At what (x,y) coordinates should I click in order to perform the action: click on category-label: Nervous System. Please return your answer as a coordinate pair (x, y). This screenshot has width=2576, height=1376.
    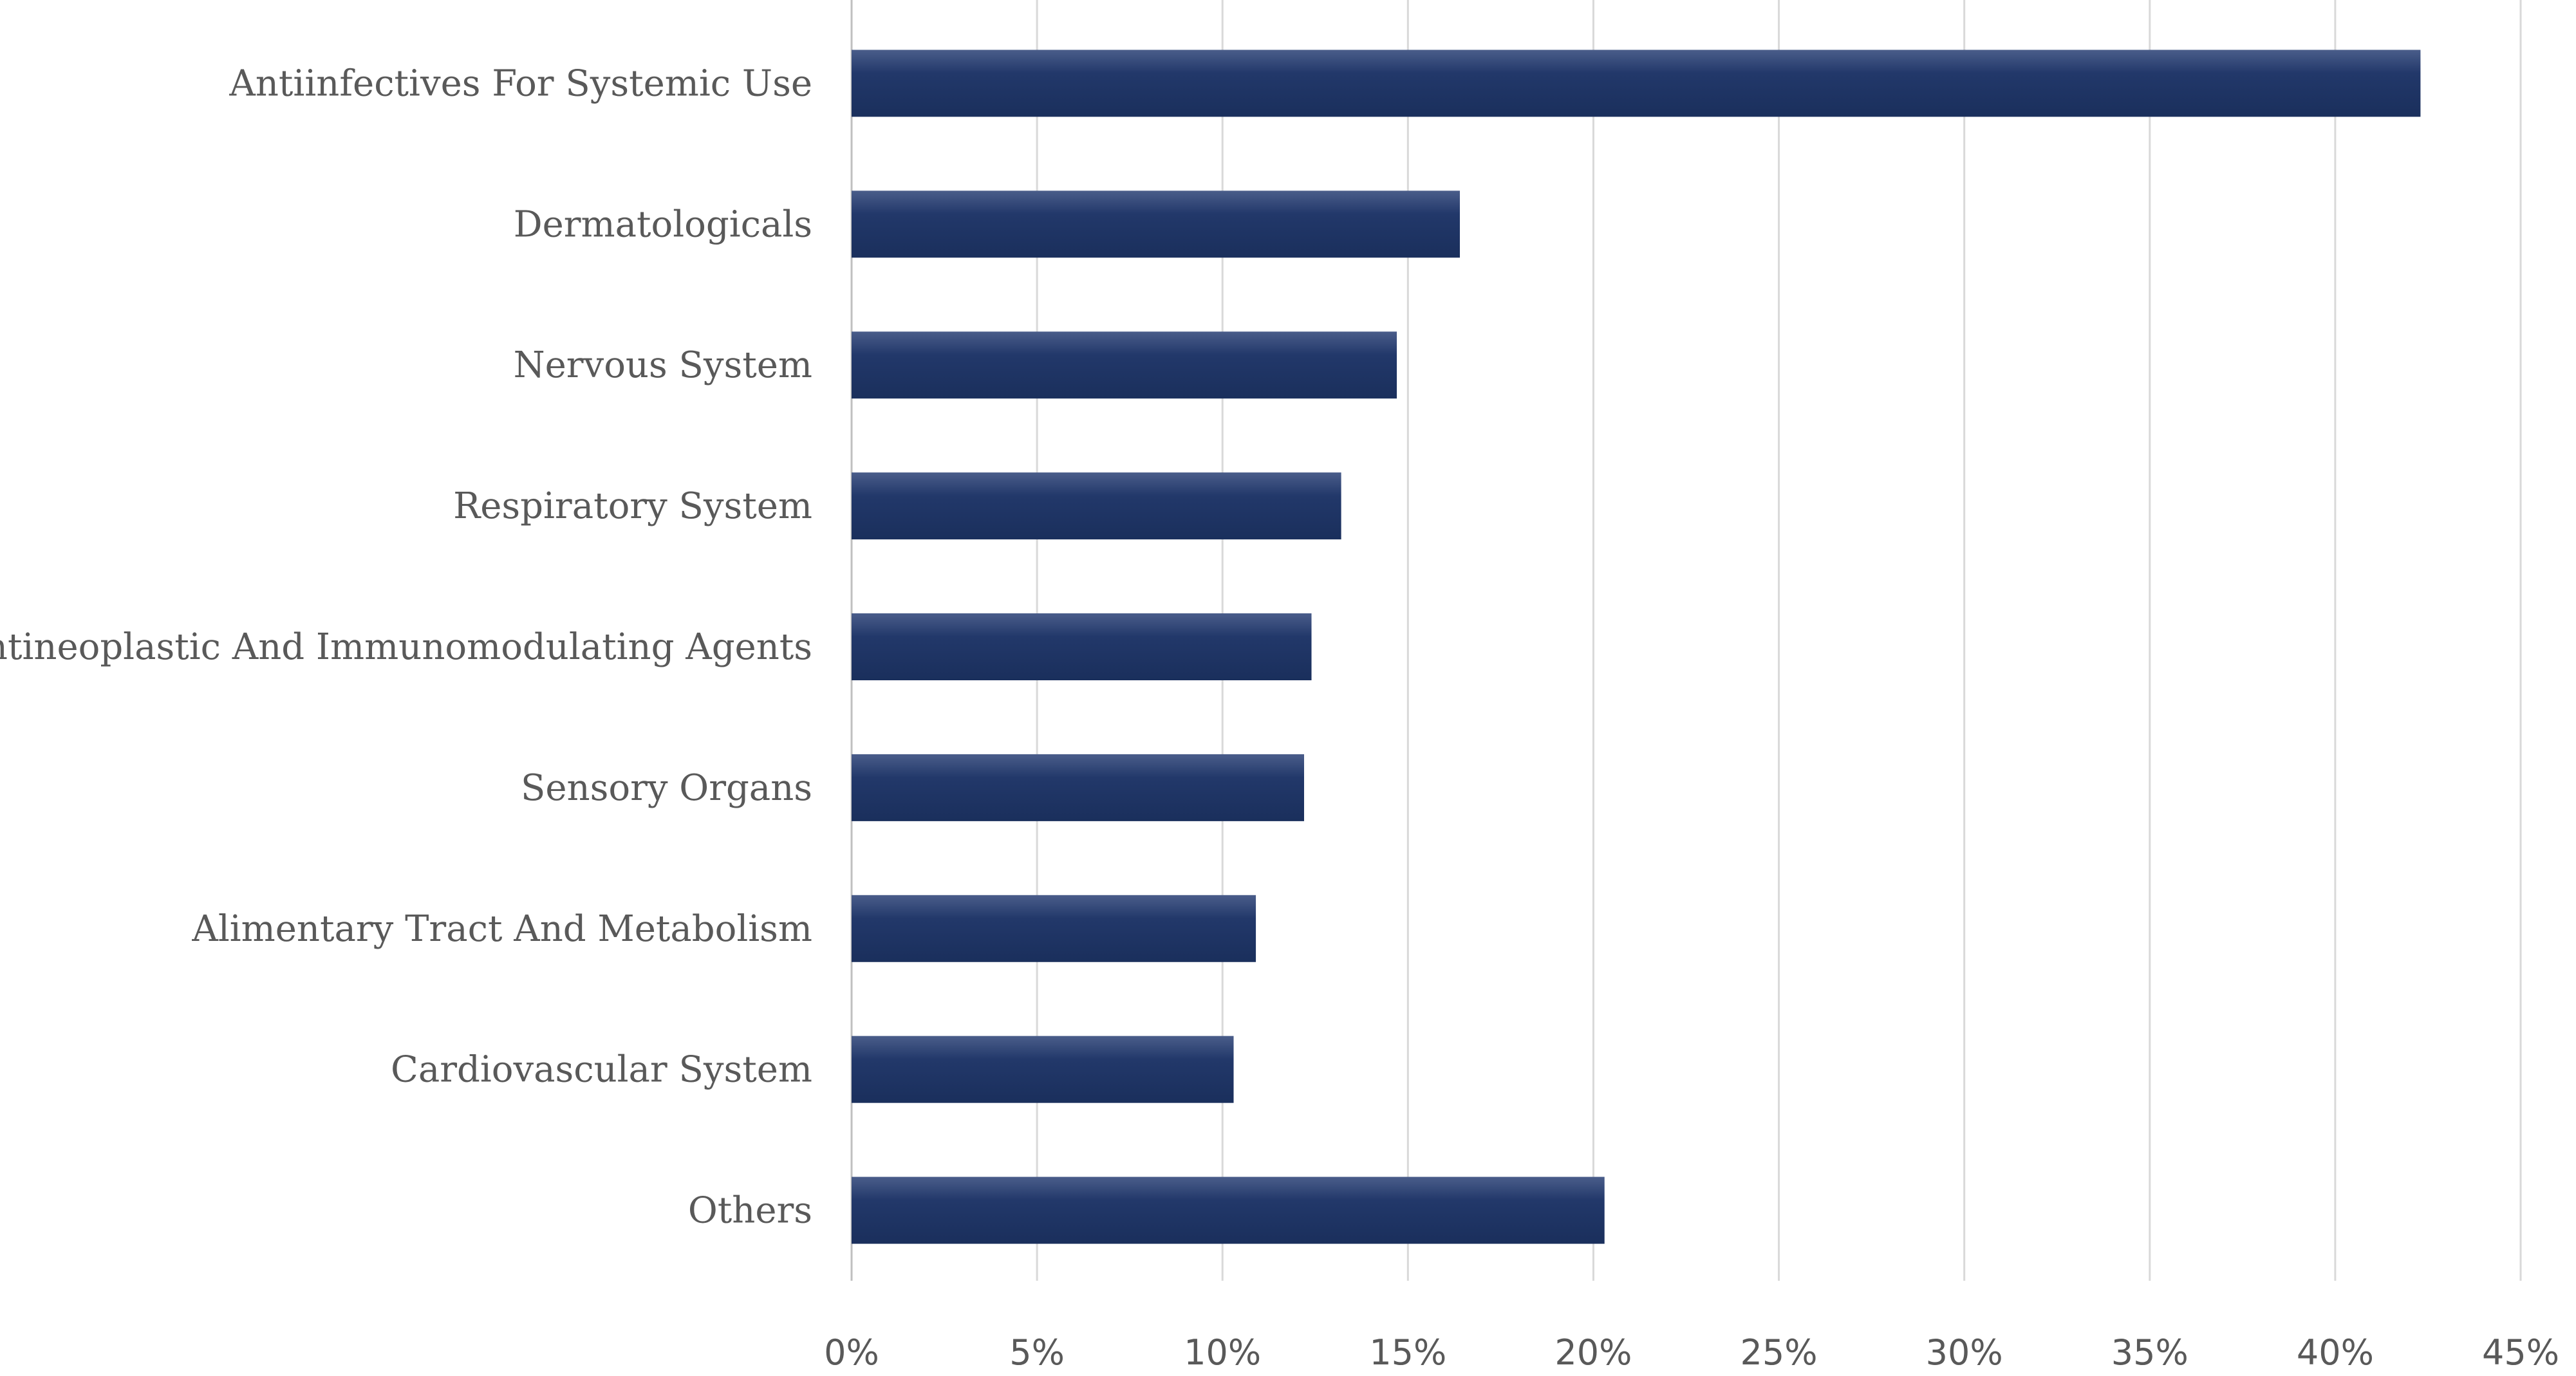
    Looking at the image, I should click on (663, 365).